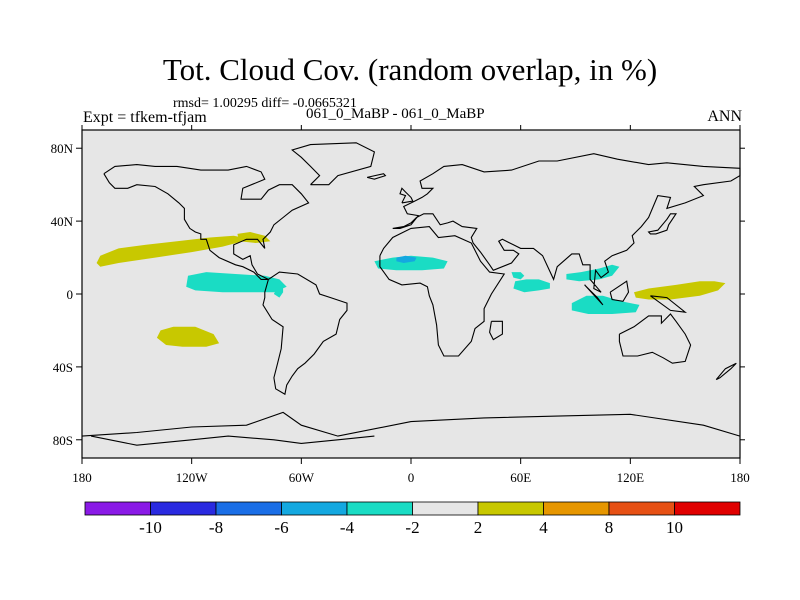  I want to click on x-tick-label-5: 120E, so click(631, 477).